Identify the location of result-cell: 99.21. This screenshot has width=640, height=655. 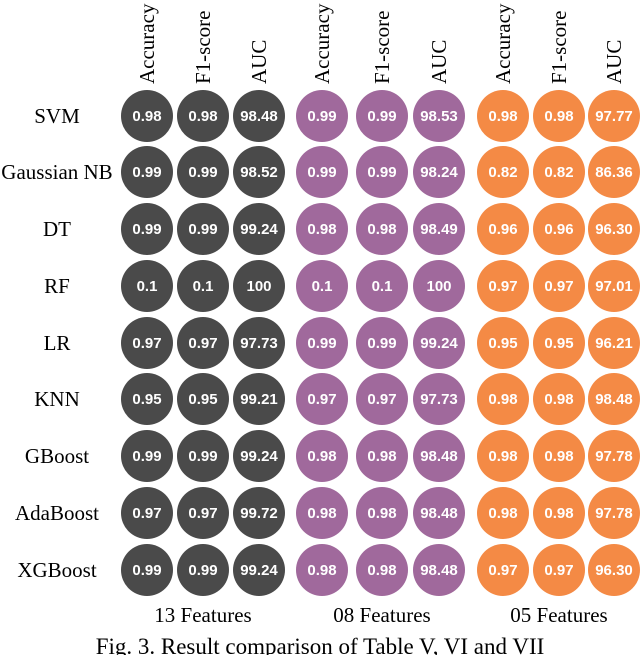
(259, 399).